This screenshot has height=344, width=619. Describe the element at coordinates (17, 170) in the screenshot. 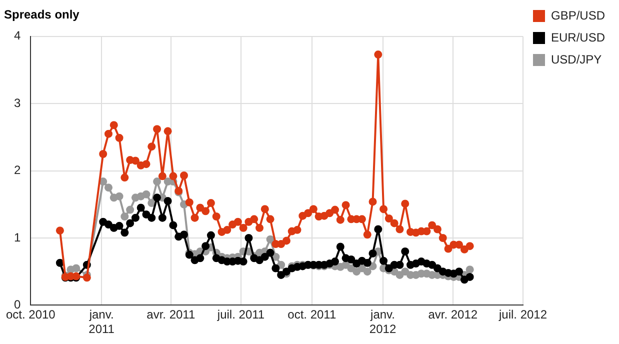

I see `y-tick-label: 2` at that location.